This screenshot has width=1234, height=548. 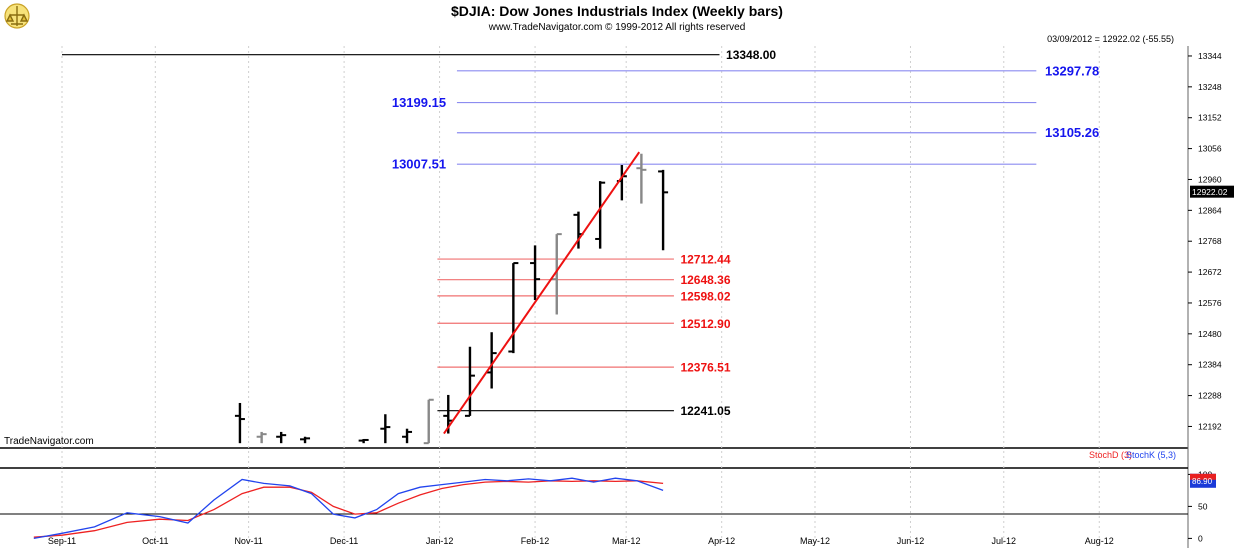 I want to click on stoch-tick-label: 50, so click(x=1203, y=506).